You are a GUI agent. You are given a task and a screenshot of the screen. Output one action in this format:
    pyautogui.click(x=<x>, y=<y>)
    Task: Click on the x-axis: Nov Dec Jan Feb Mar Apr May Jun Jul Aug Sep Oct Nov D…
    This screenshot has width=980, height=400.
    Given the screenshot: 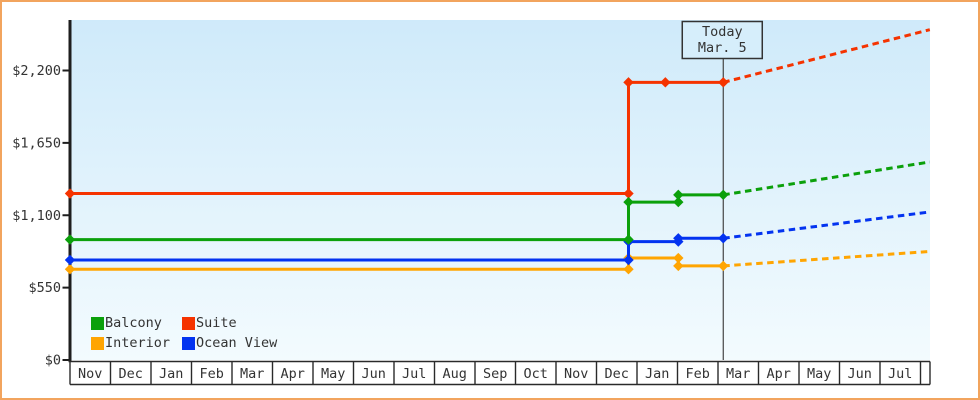 What is the action you would take?
    pyautogui.click(x=499, y=373)
    